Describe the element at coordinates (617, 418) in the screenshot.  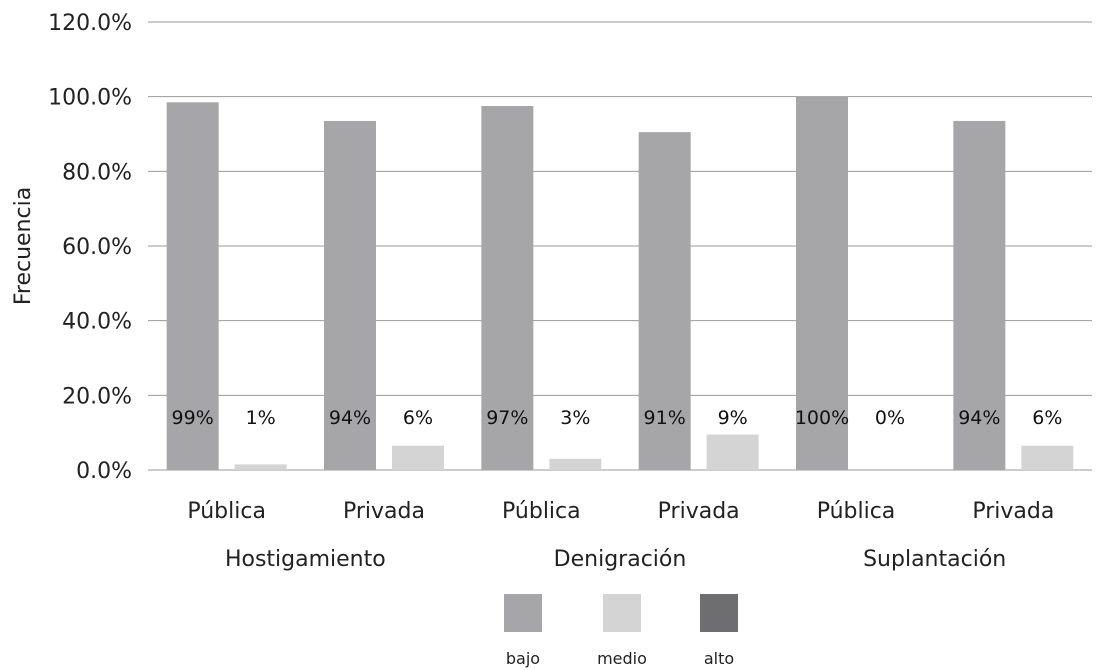
I see `data-labels: 99% 1% 94% 6% 97% 3% 91% 9% 100% 0% 94% 6%` at that location.